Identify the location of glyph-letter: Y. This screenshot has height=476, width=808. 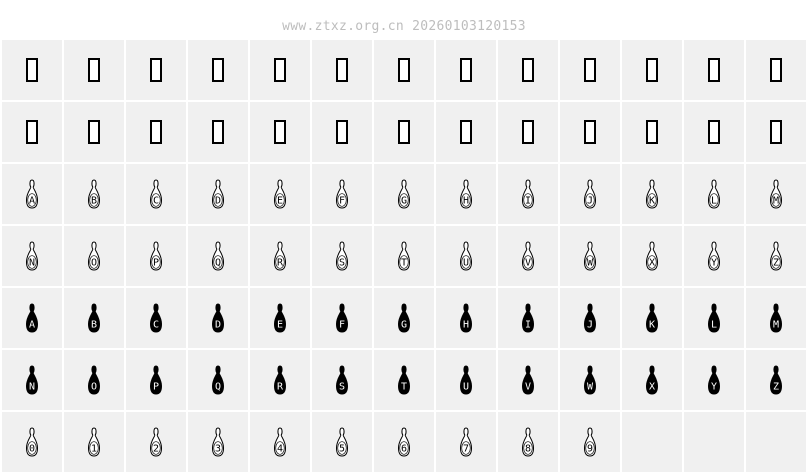
(714, 263).